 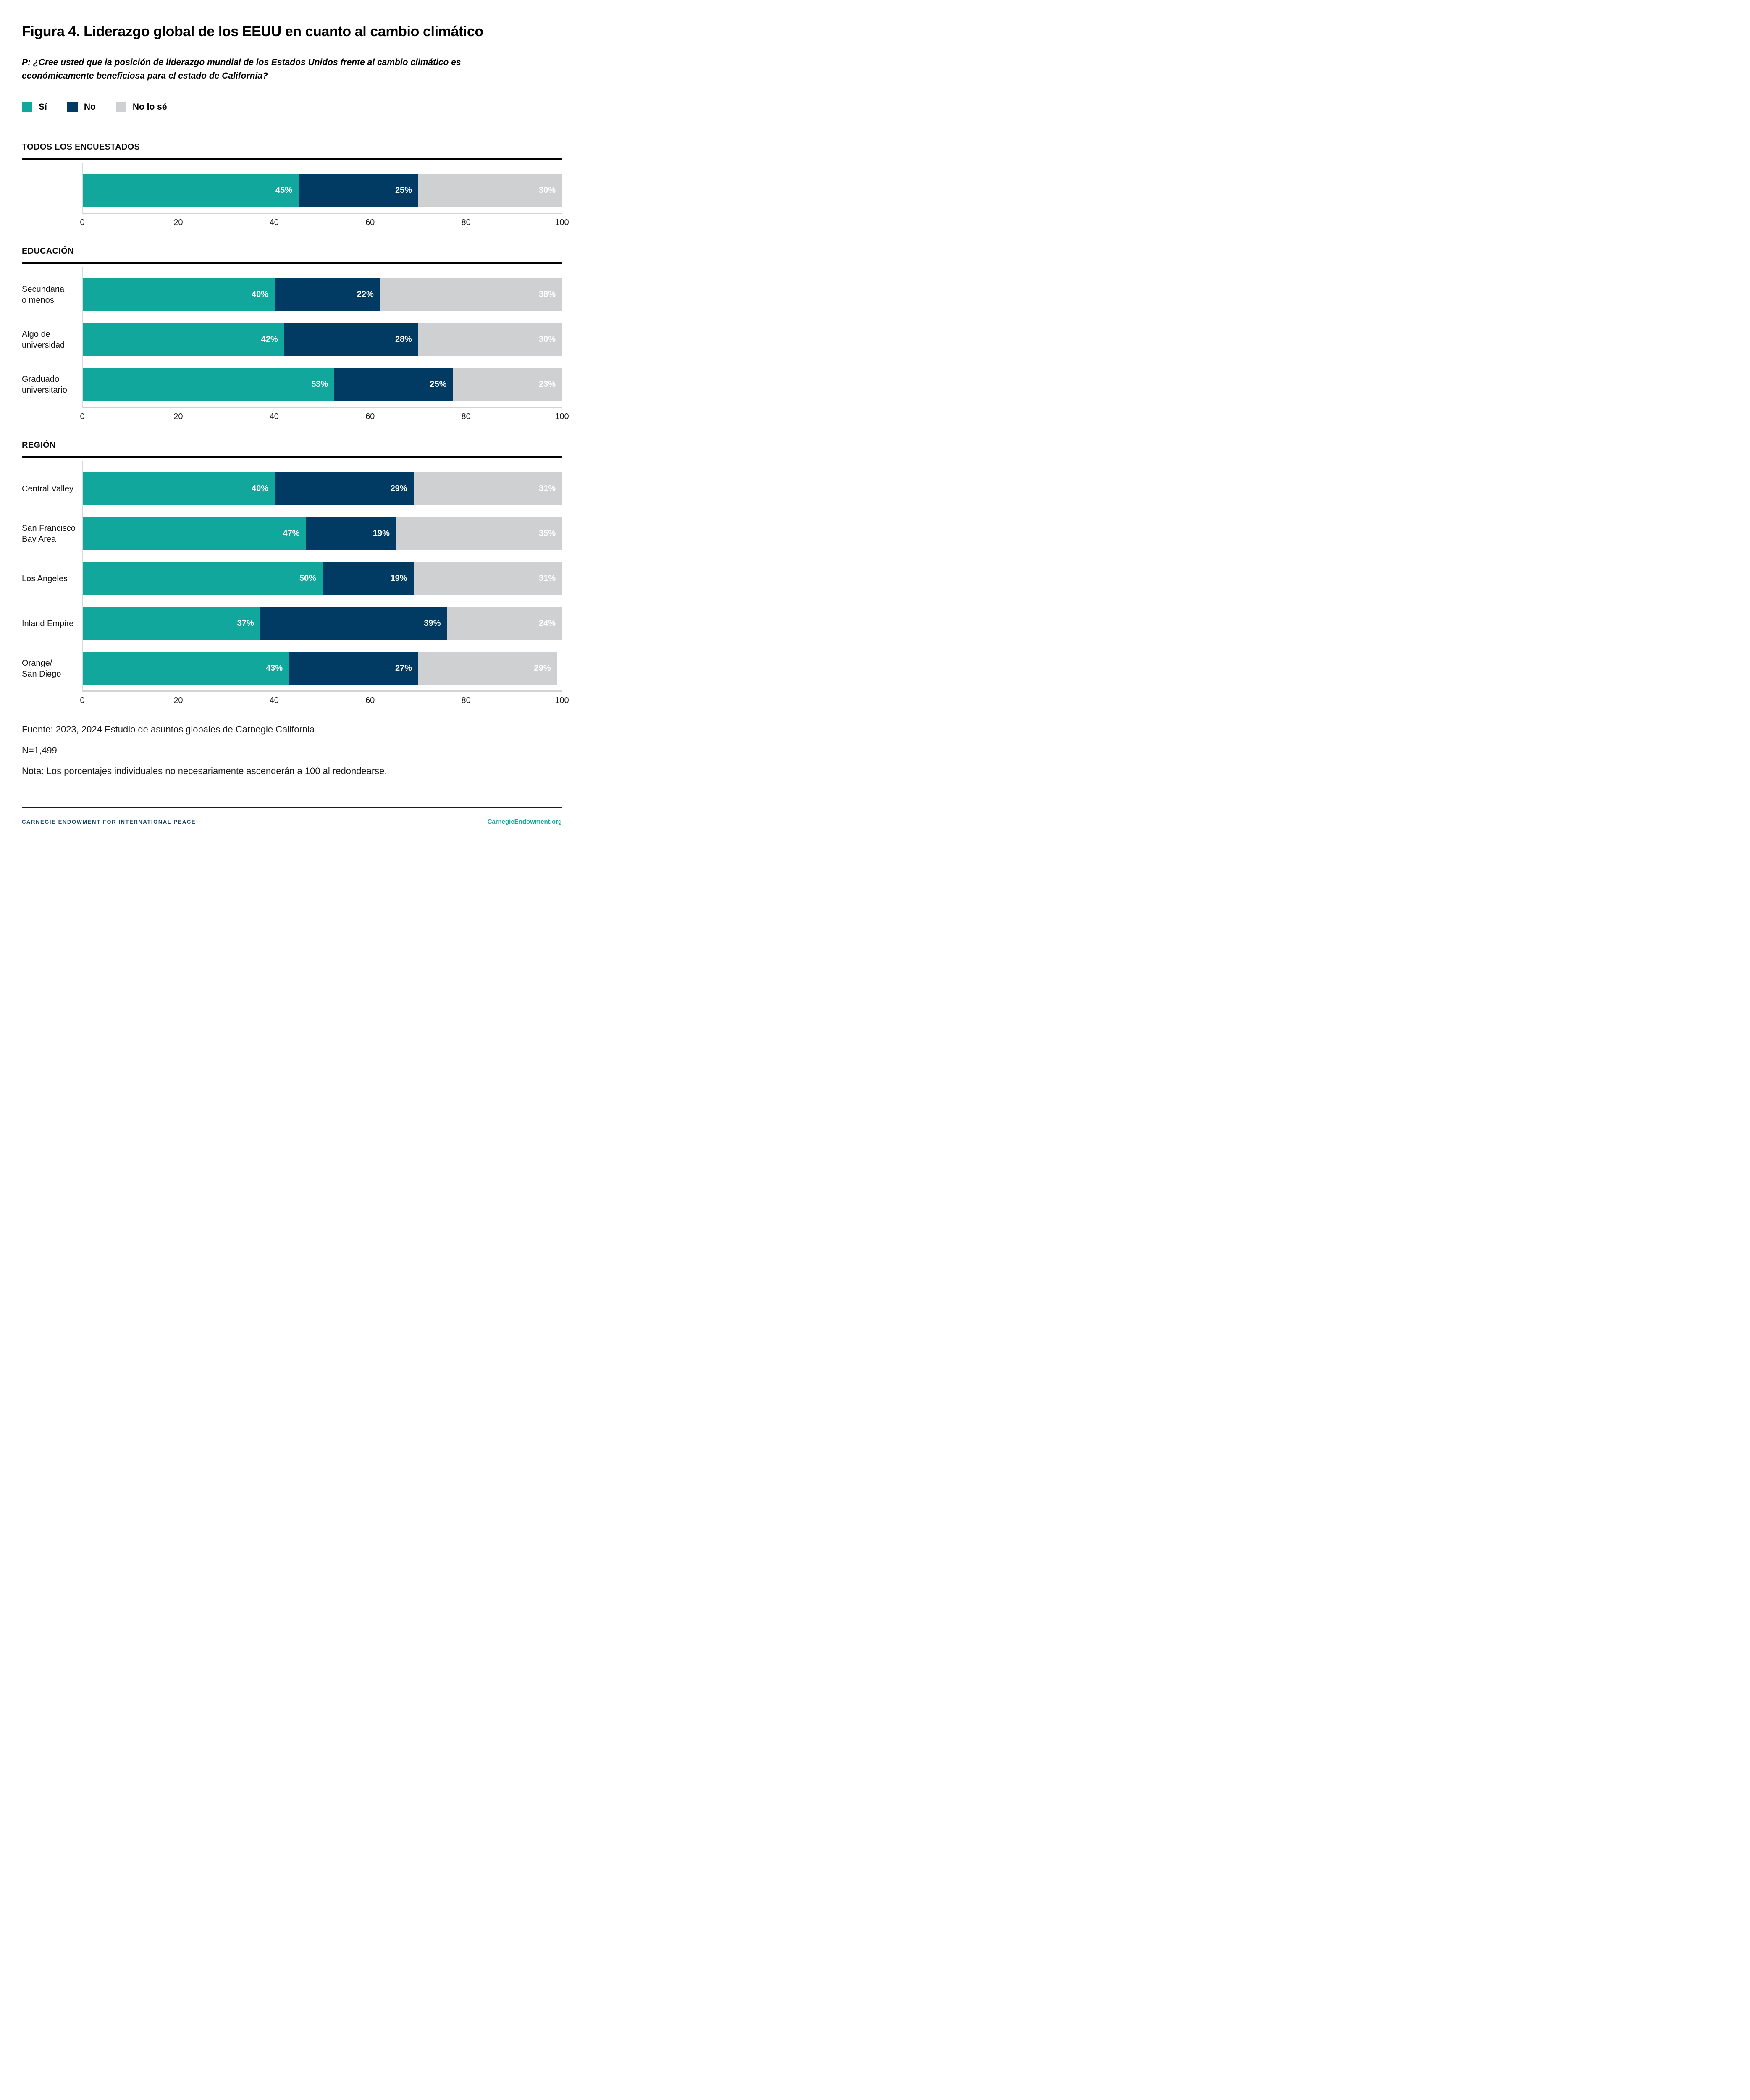 I want to click on bar-value-label: 27%, so click(x=403, y=668).